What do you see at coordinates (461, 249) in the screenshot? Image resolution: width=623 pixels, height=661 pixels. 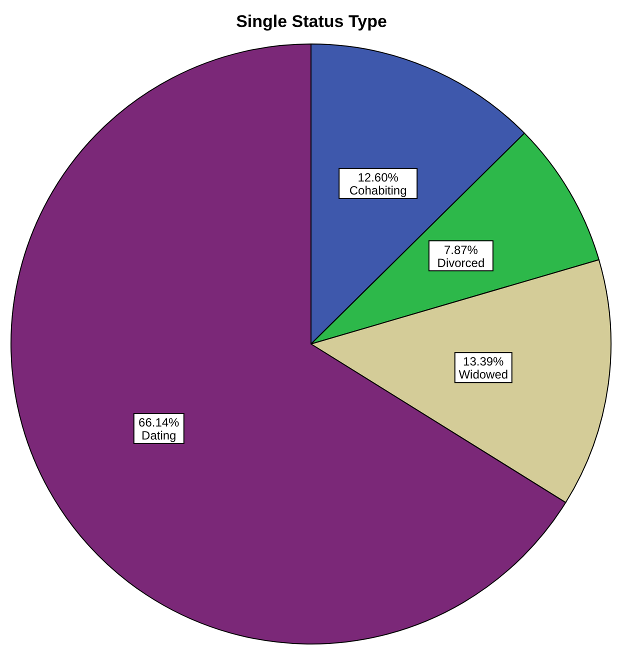 I see `data-label: 7.87%` at bounding box center [461, 249].